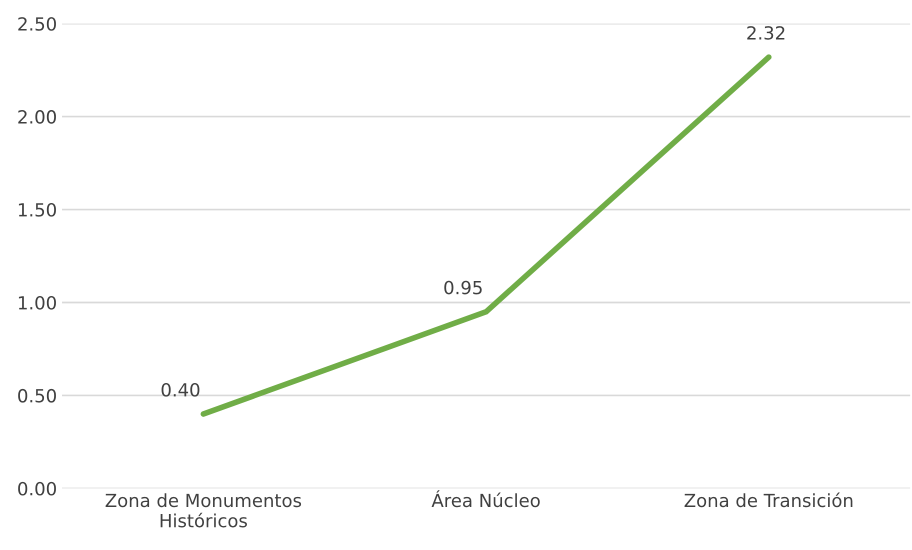 This screenshot has width=912, height=550. Describe the element at coordinates (463, 287) in the screenshot. I see `data-label: 0.95` at that location.